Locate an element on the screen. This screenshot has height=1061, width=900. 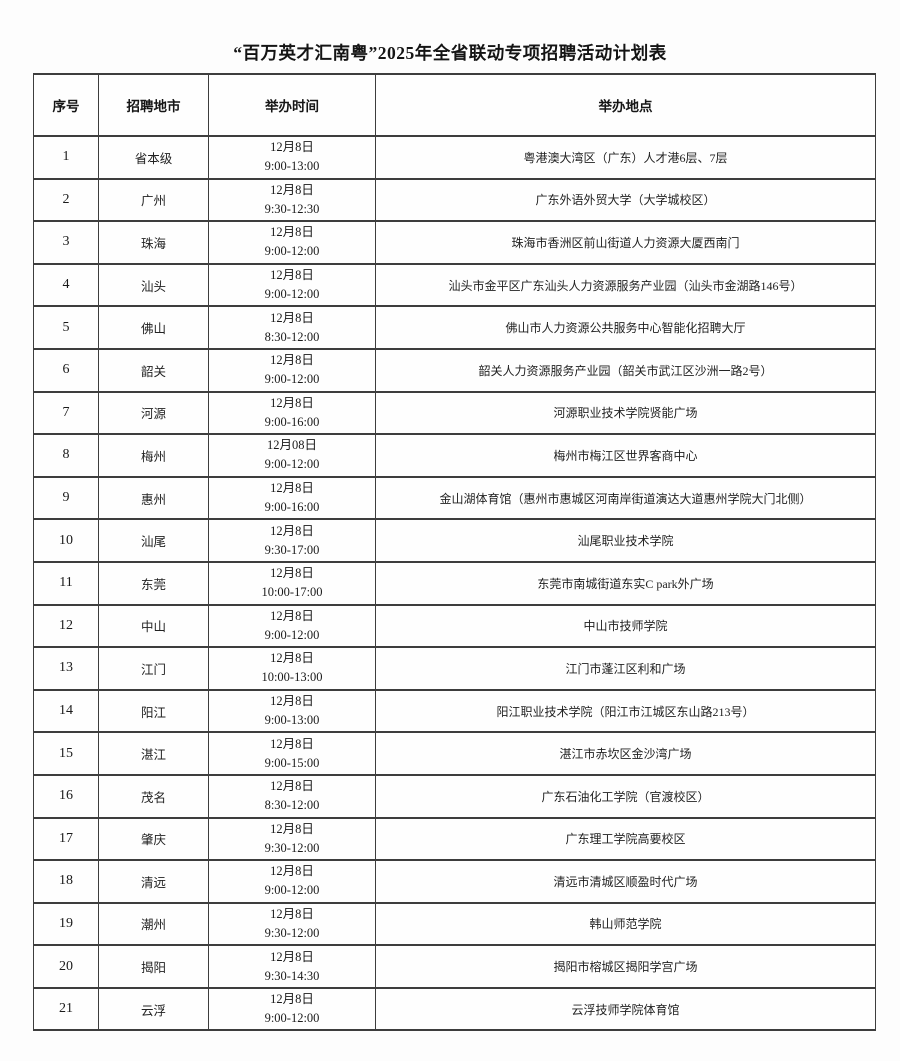
table-row: 12 中山 12月8日 9:00-12:00 中山市技师学院 is located at coordinates (454, 626).